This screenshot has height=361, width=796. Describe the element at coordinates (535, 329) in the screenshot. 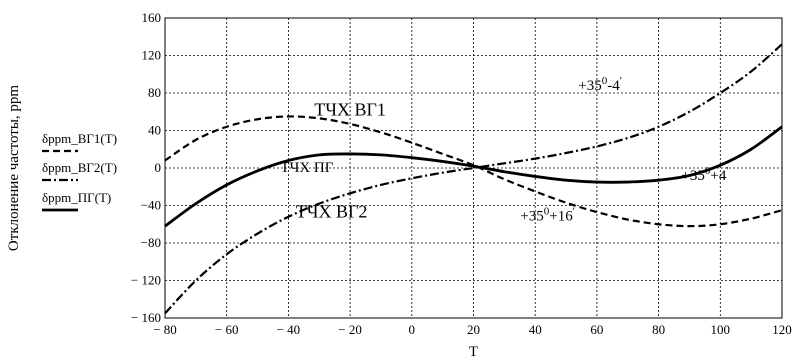

I see `x-tick-label: 40` at that location.